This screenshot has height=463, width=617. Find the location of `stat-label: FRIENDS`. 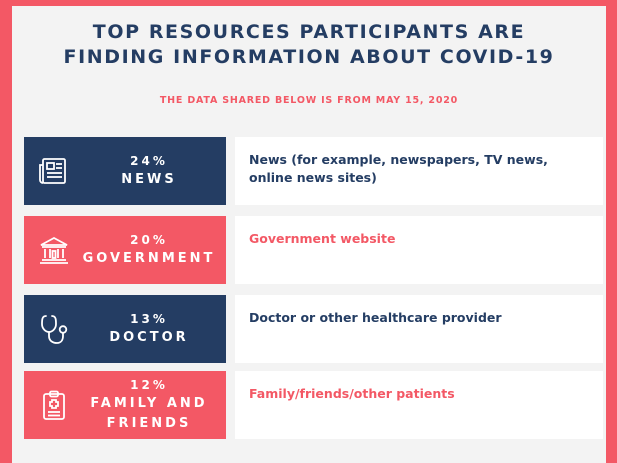

stat-label: FRIENDS is located at coordinates (149, 423).